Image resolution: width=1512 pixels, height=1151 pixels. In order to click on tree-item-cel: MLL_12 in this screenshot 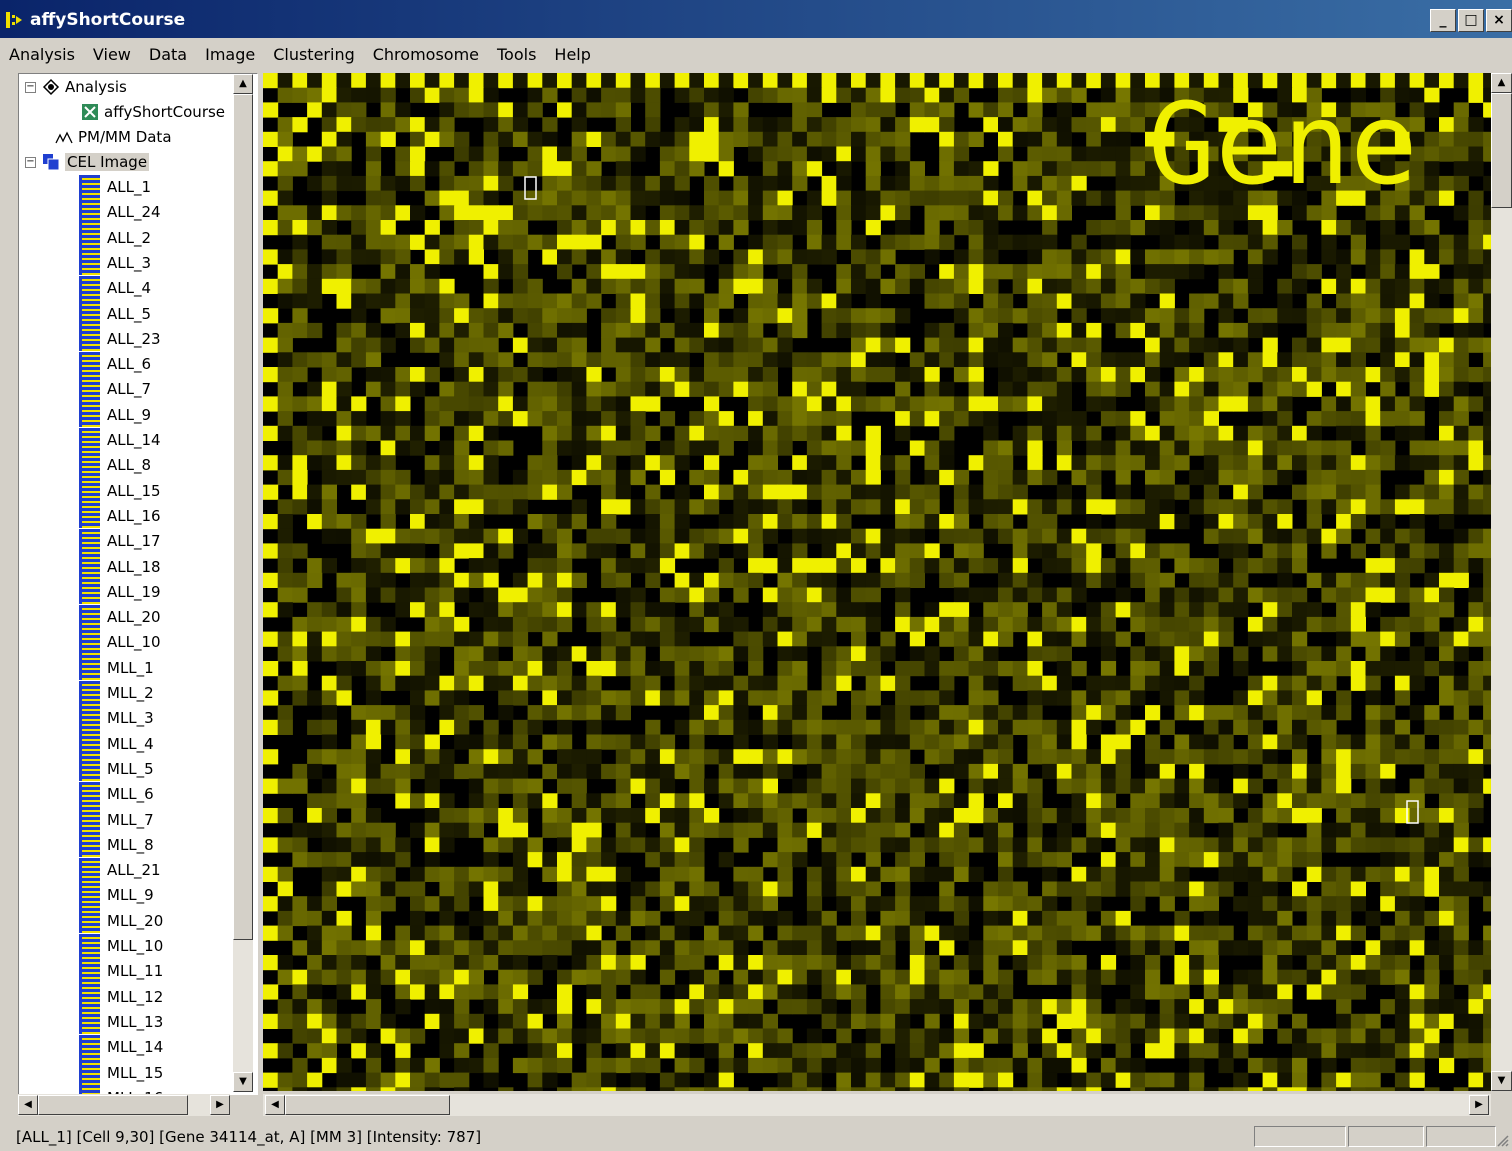, I will do `click(121, 997)`.